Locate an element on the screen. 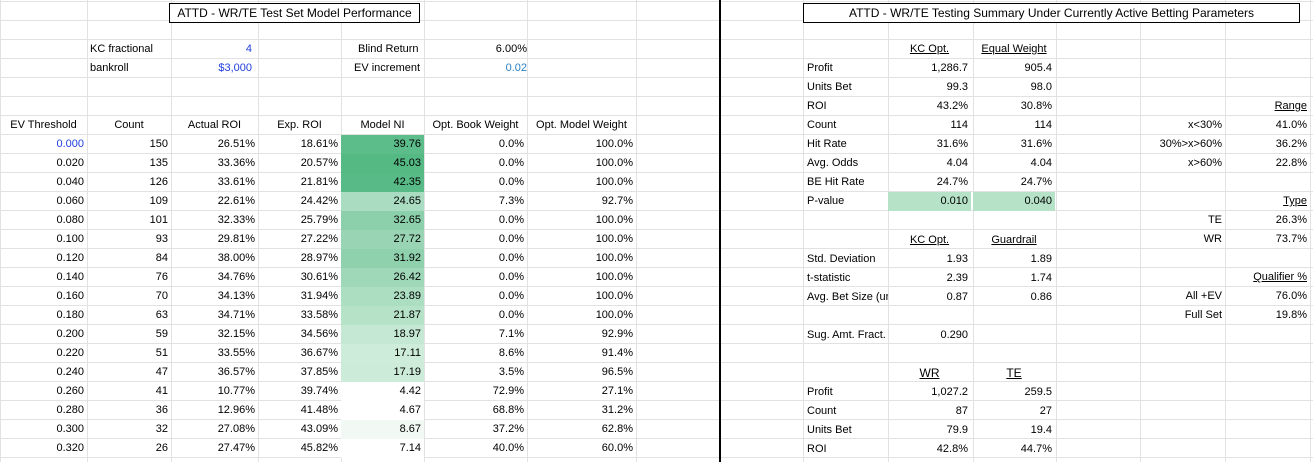  breakdown-value: 36.2% is located at coordinates (1291, 144).